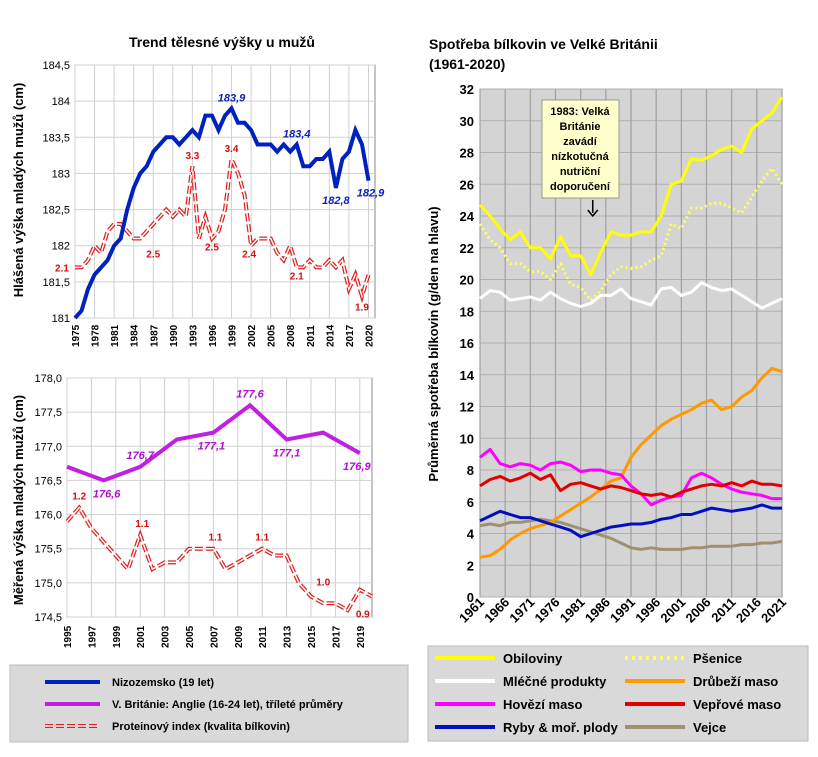  Describe the element at coordinates (467, 121) in the screenshot. I see `chart3-y-tick-label: 30` at that location.